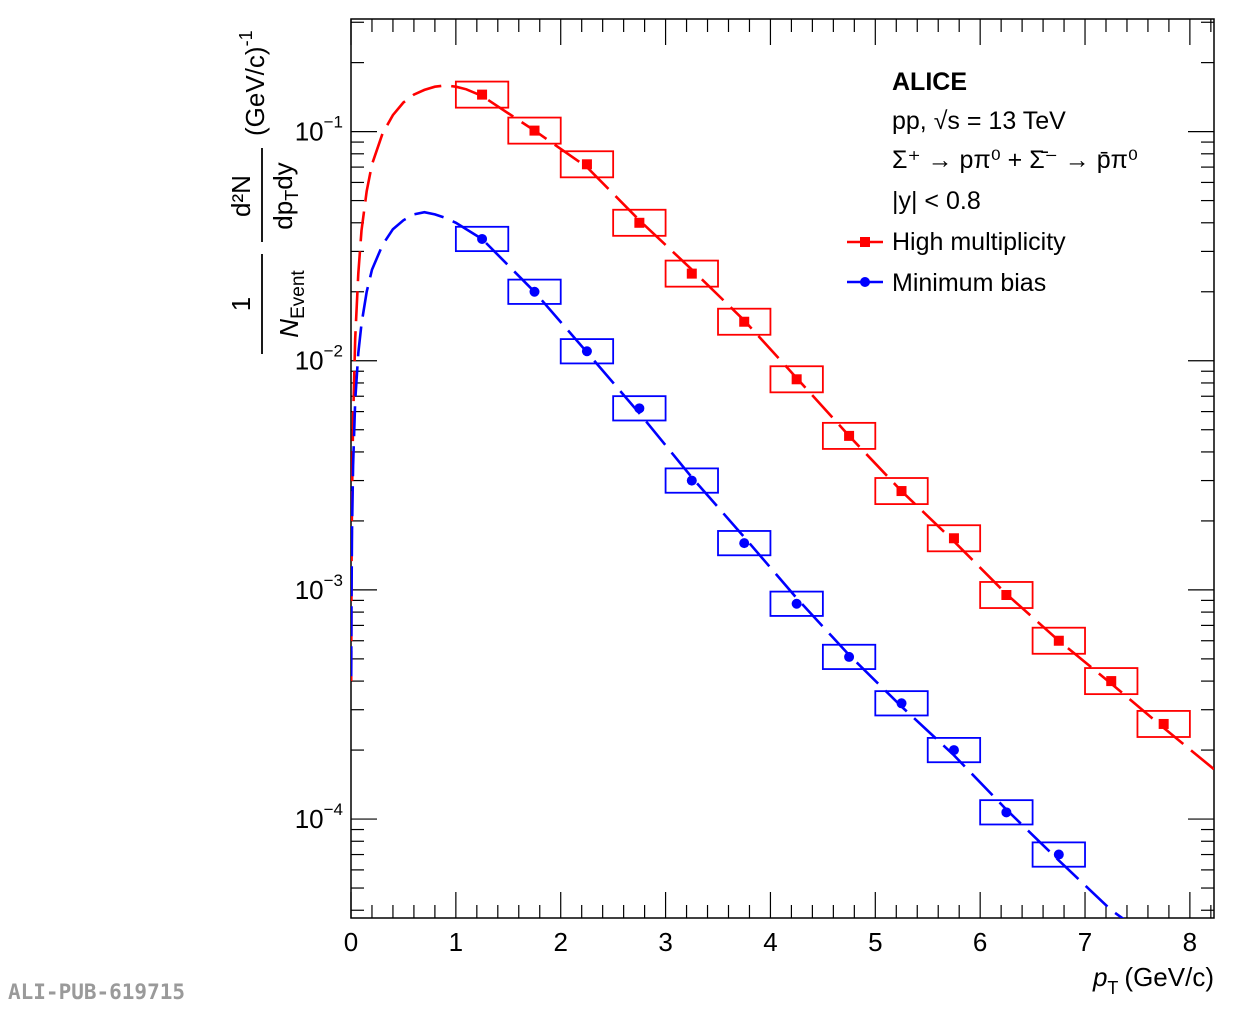 The image size is (1239, 1009). I want to click on legend-marker-circle, so click(865, 282).